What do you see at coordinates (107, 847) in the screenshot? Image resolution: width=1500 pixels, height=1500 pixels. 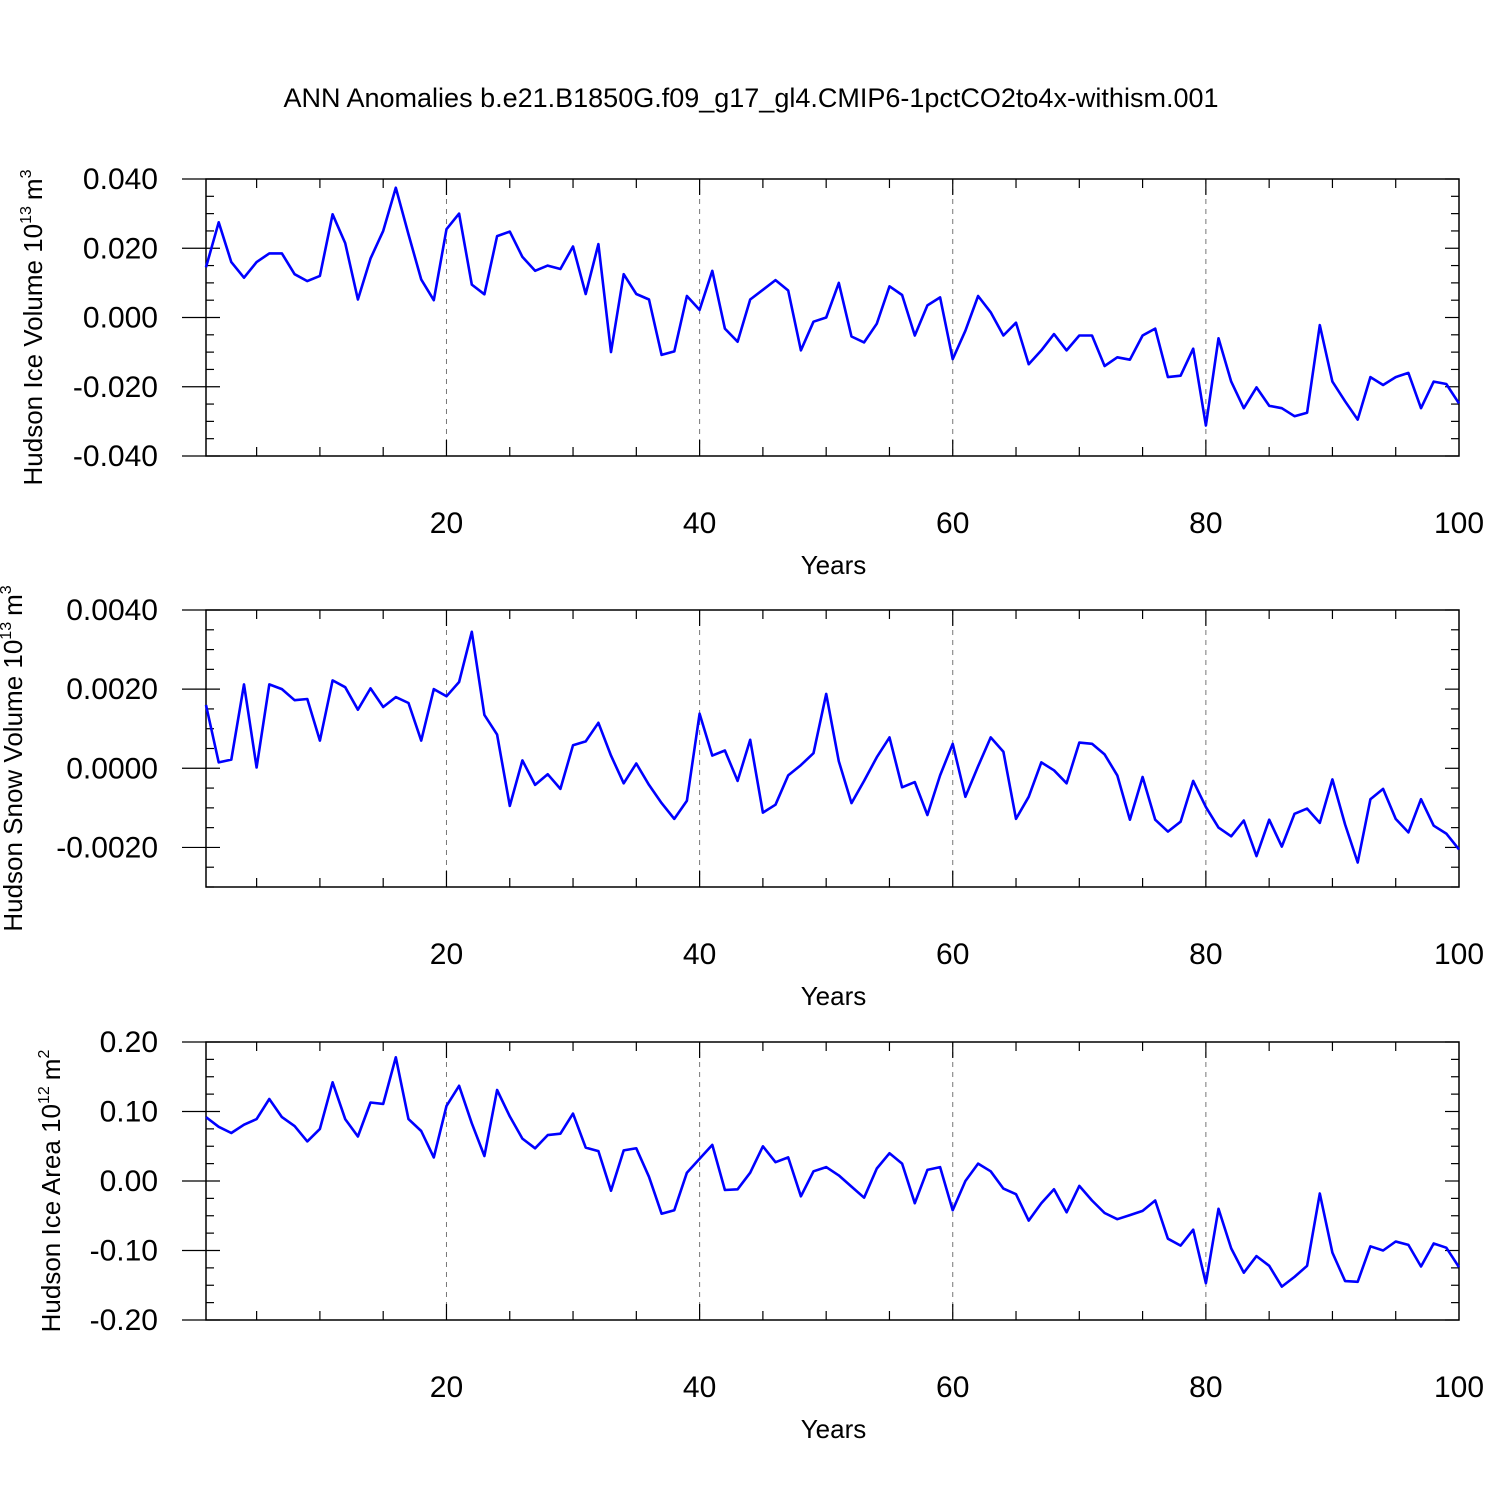 I see `y-tick-label: -0.0020` at bounding box center [107, 847].